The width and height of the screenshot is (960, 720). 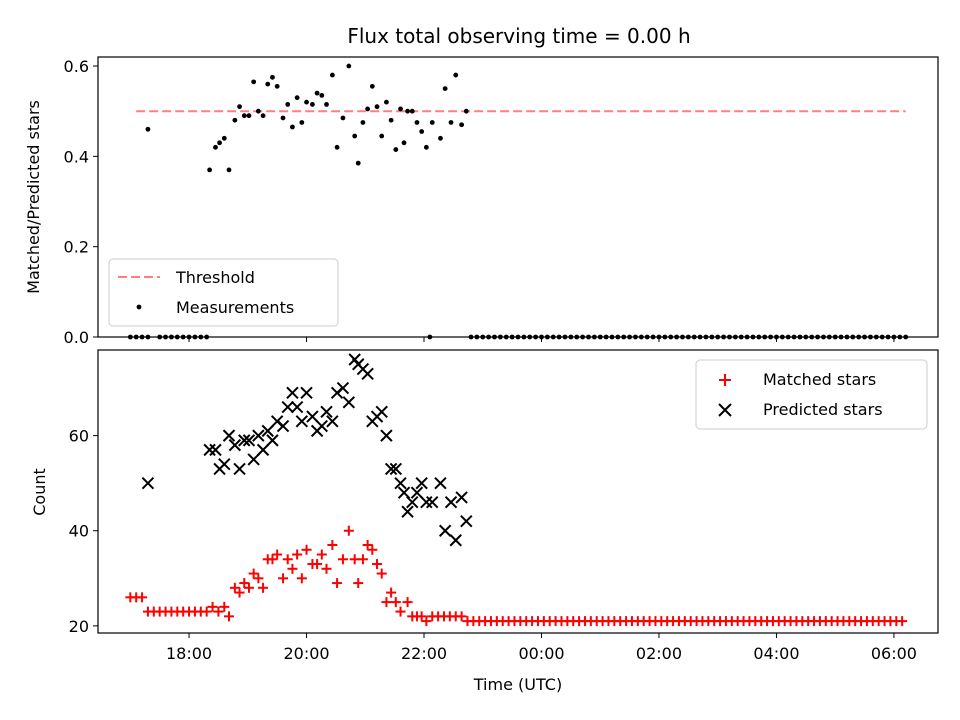 I want to click on bottom-y-tick-label: 60, so click(x=79, y=436).